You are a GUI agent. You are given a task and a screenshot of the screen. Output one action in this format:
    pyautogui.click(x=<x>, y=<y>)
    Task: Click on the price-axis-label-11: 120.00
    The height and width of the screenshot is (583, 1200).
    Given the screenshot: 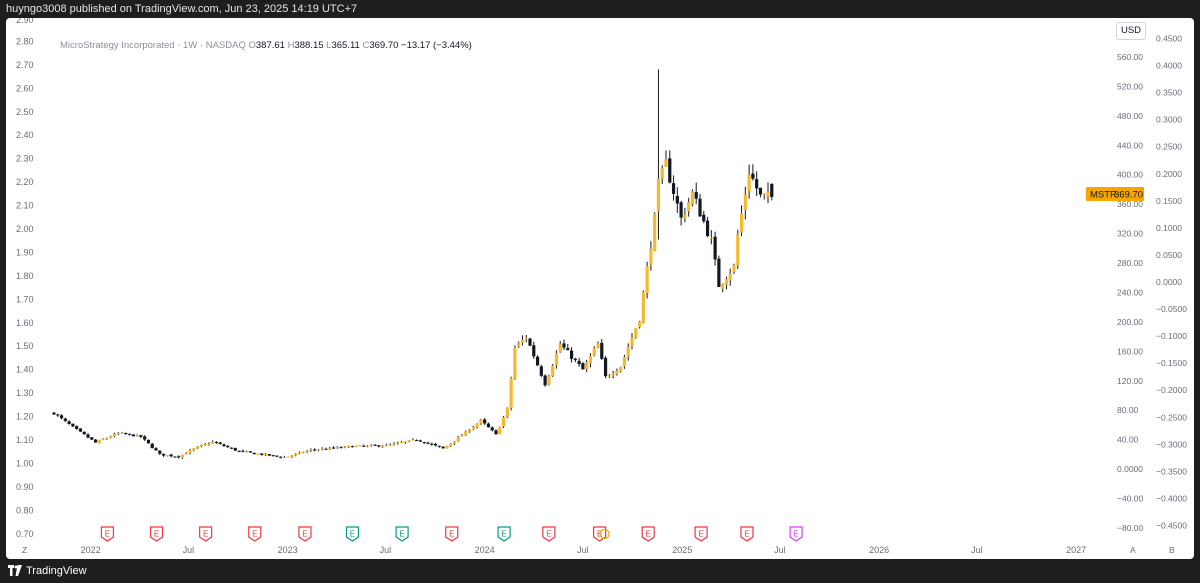 What is the action you would take?
    pyautogui.click(x=1130, y=381)
    